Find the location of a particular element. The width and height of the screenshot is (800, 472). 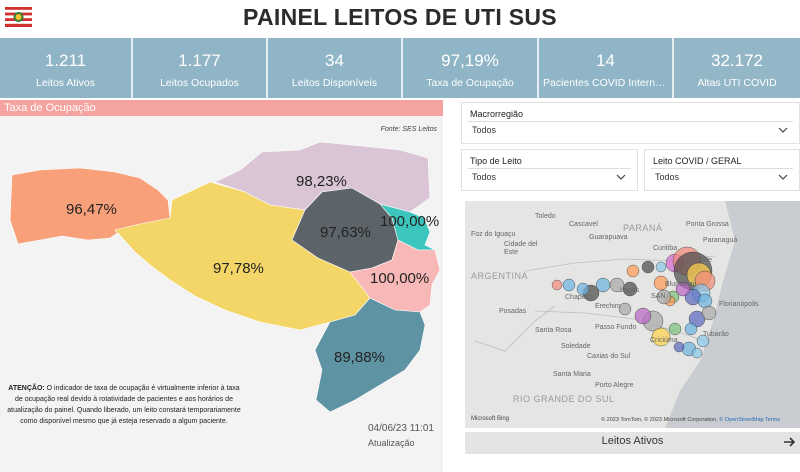

border-line is located at coordinates (515, 328).